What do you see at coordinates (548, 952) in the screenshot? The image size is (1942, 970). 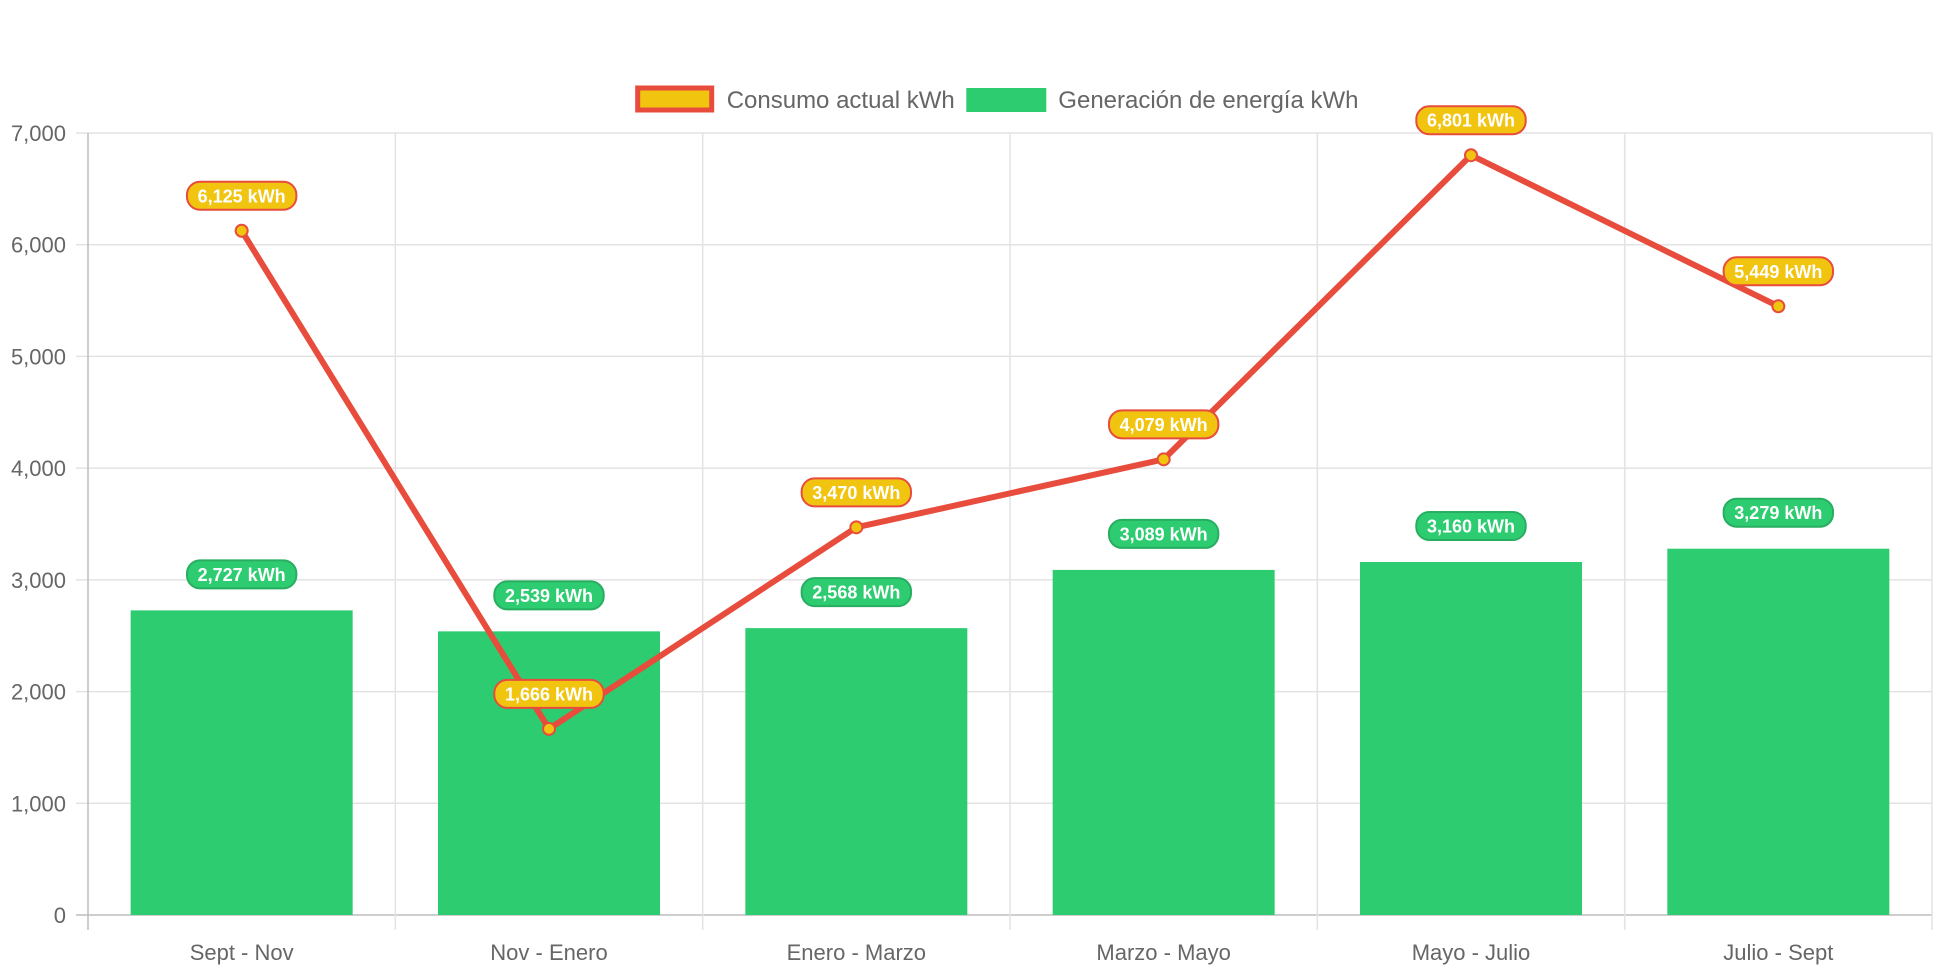 I see `x-tick-label: Nov - Enero` at bounding box center [548, 952].